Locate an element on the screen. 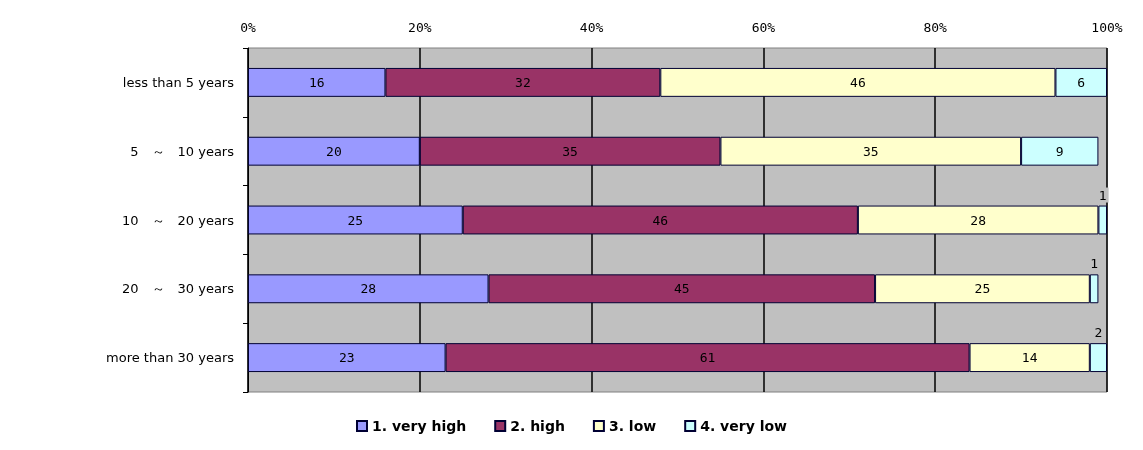 This screenshot has height=450, width=1143. y-tick-label: more than 30 years is located at coordinates (170, 358).